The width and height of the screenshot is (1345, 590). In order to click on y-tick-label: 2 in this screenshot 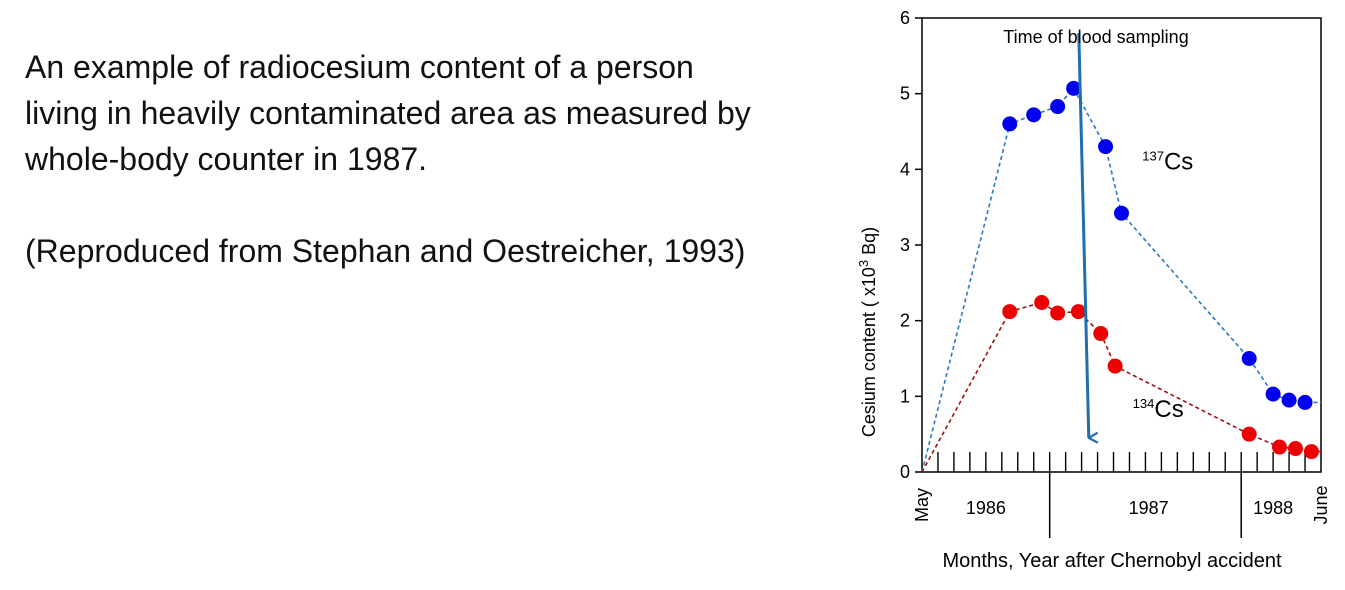, I will do `click(905, 321)`.